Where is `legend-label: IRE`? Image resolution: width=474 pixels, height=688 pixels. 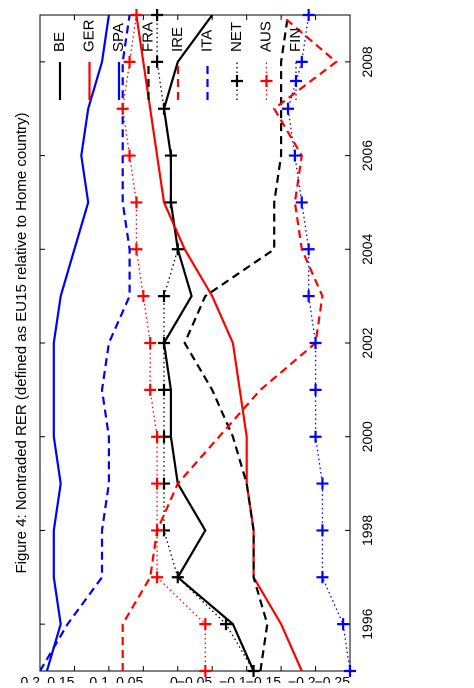
legend-label: IRE is located at coordinates (177, 39).